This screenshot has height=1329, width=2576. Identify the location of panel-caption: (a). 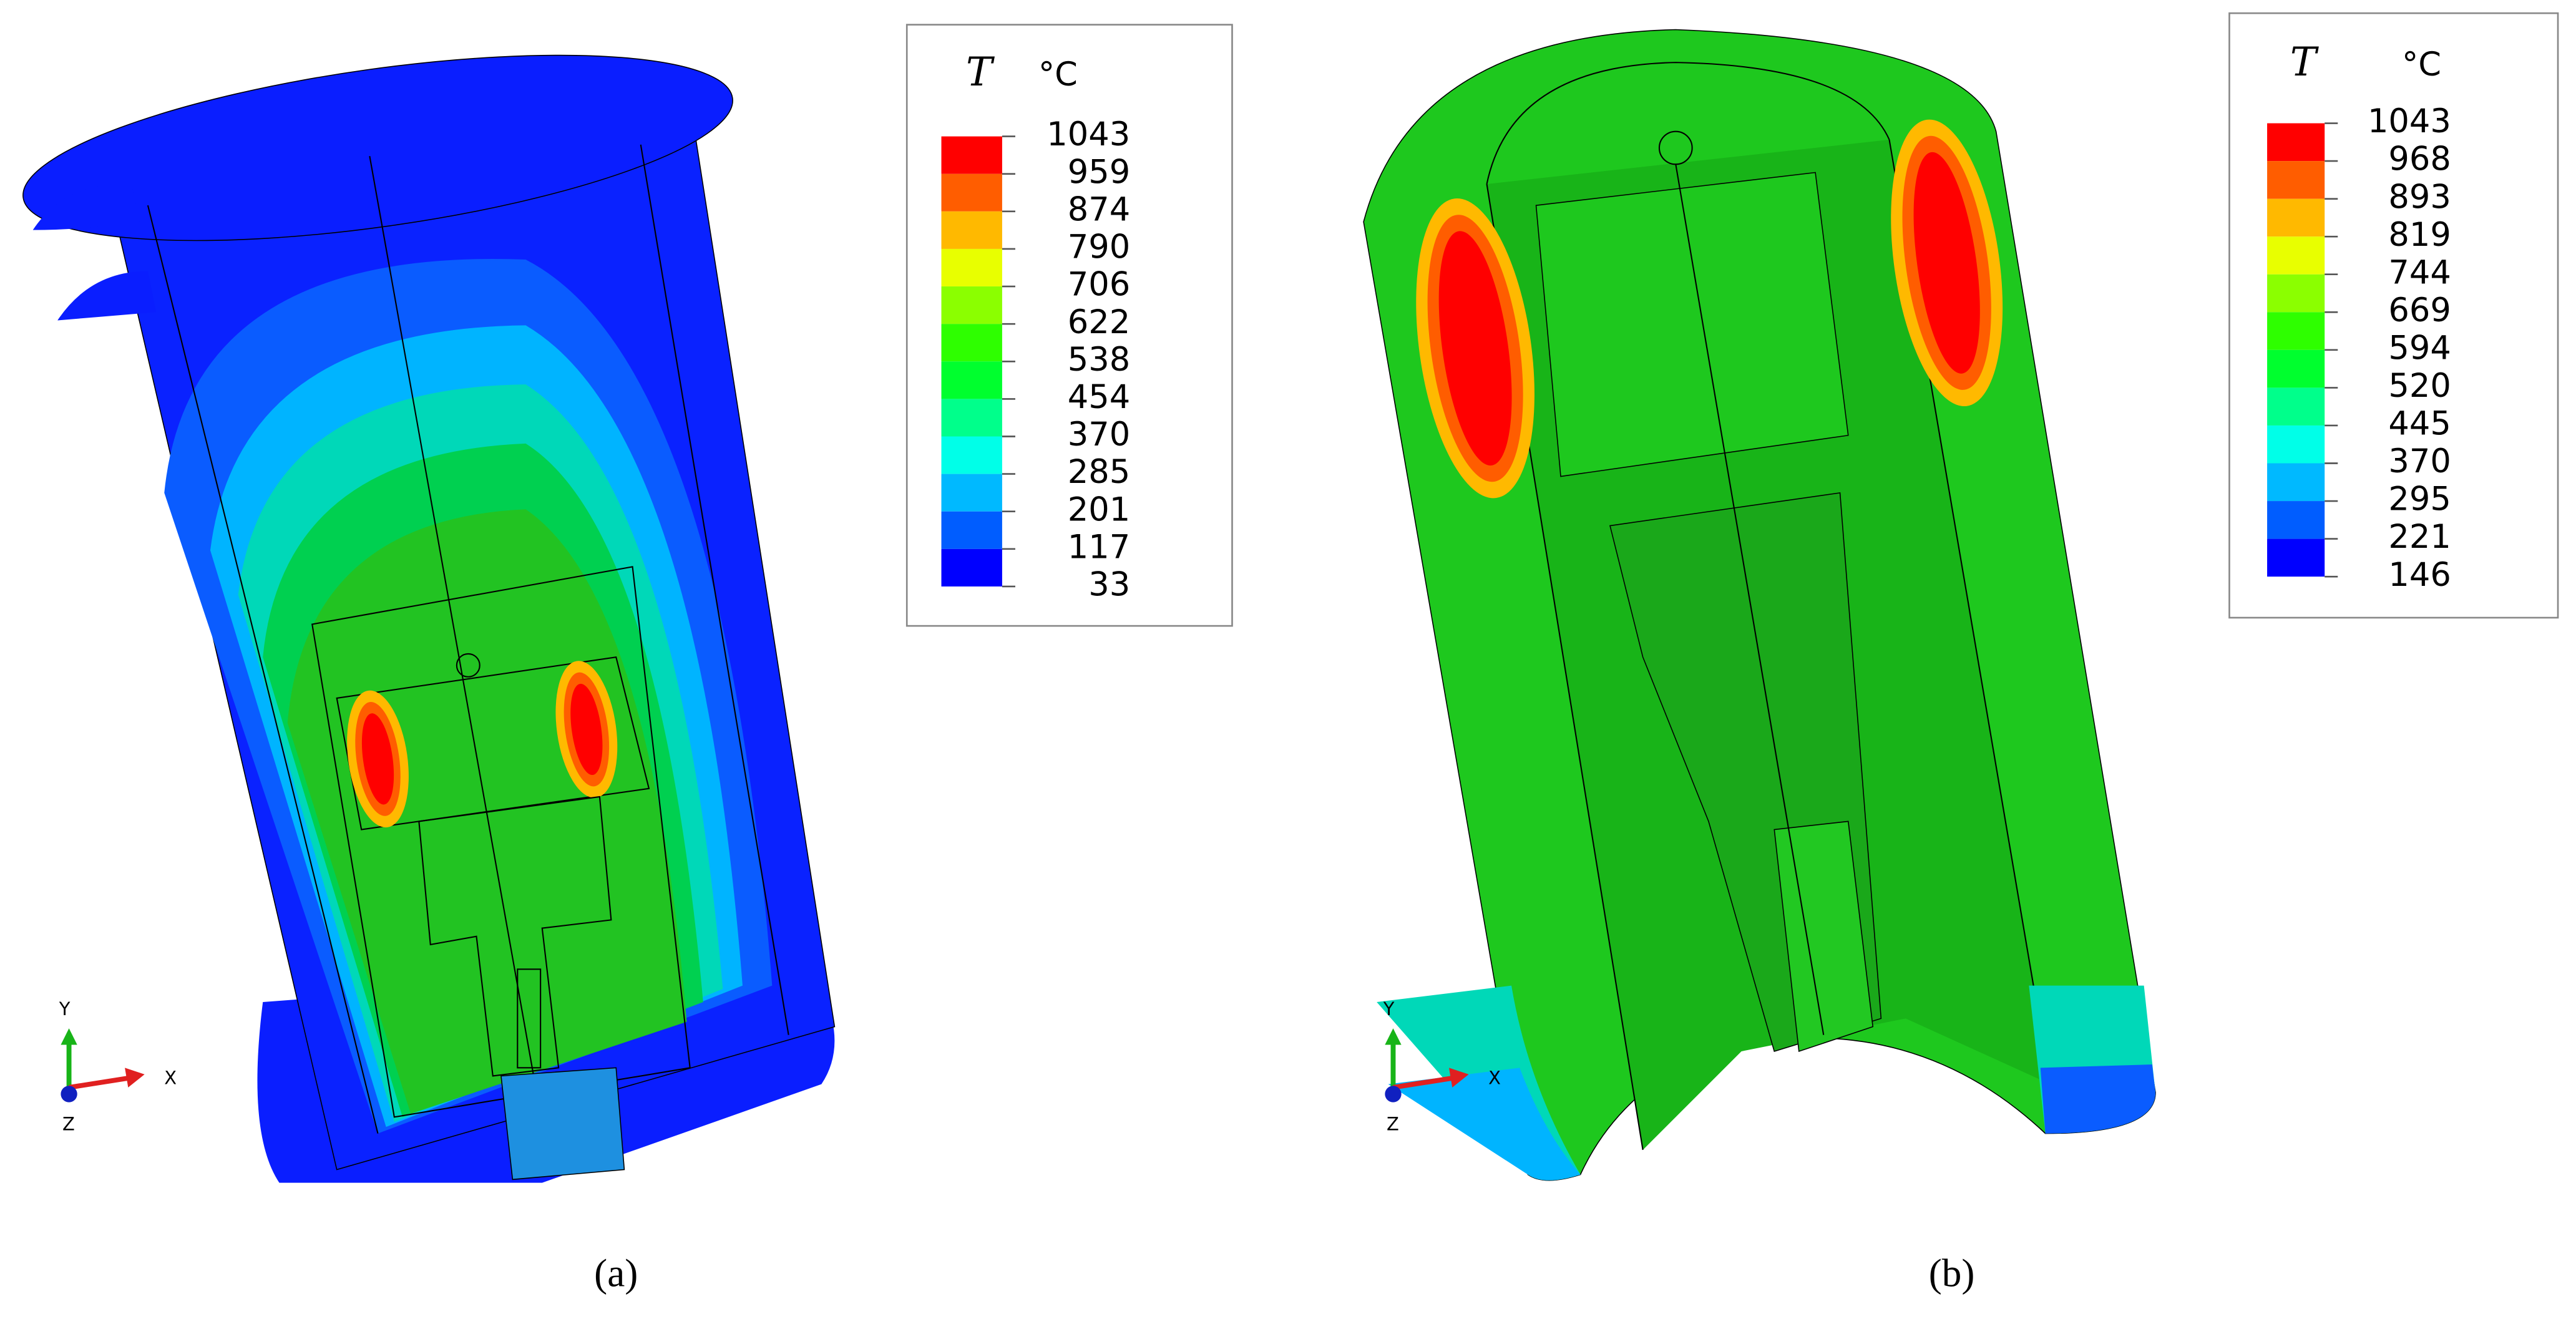
(616, 1273).